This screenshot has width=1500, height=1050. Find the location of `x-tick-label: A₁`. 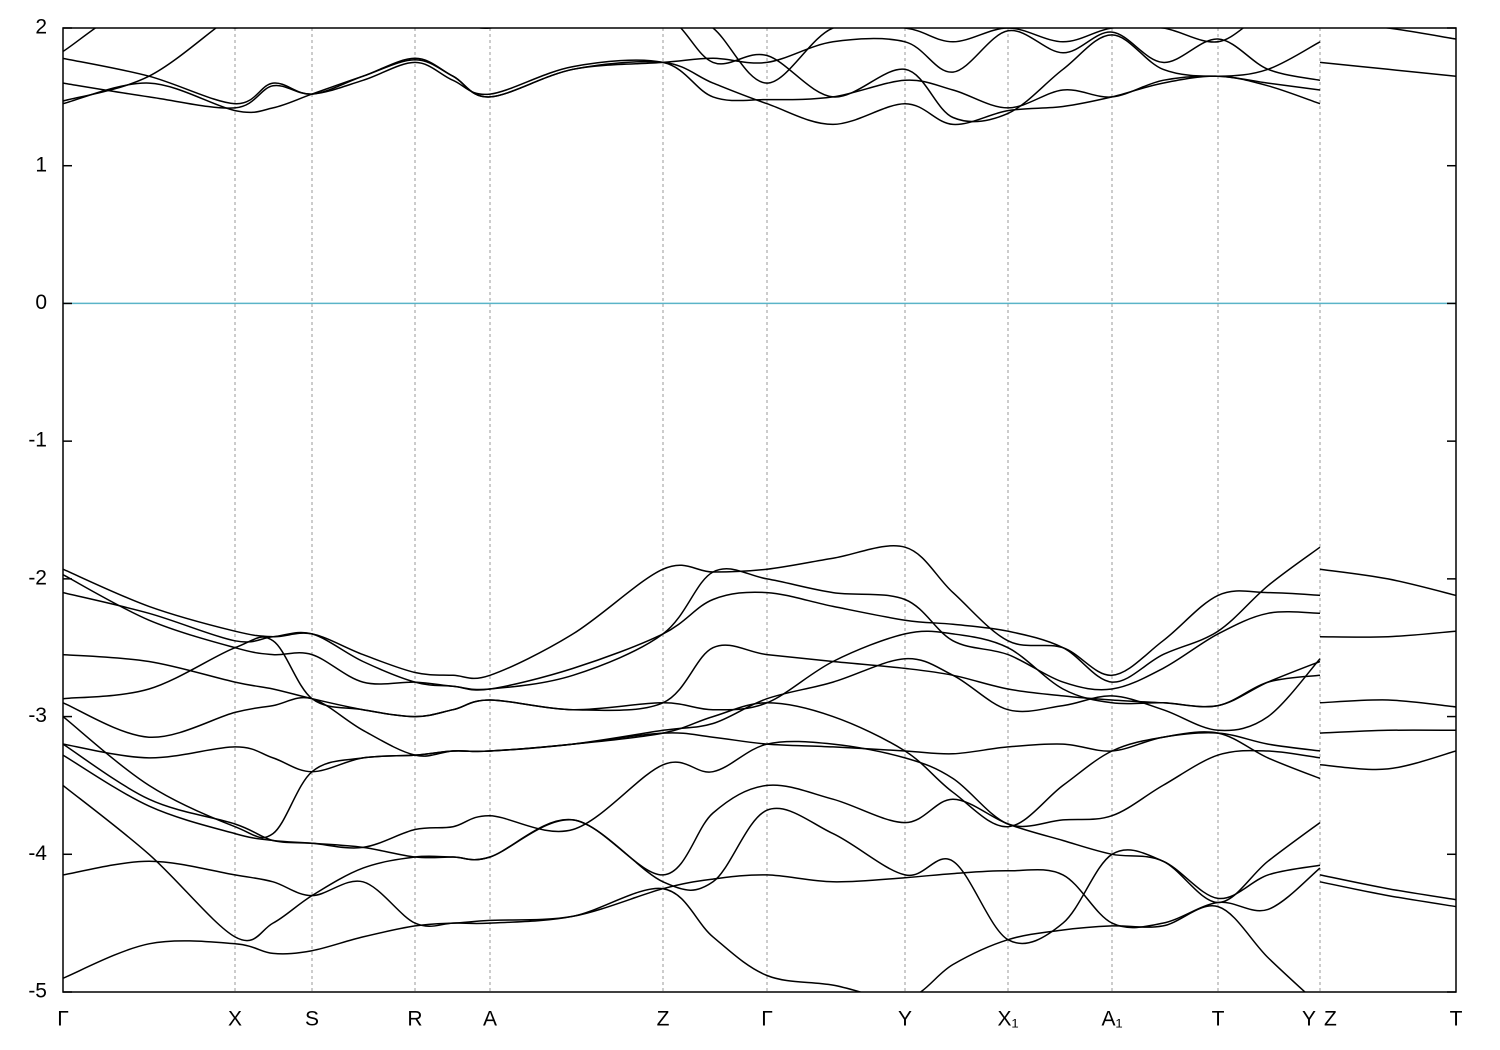

x-tick-label: A₁ is located at coordinates (1111, 1019).